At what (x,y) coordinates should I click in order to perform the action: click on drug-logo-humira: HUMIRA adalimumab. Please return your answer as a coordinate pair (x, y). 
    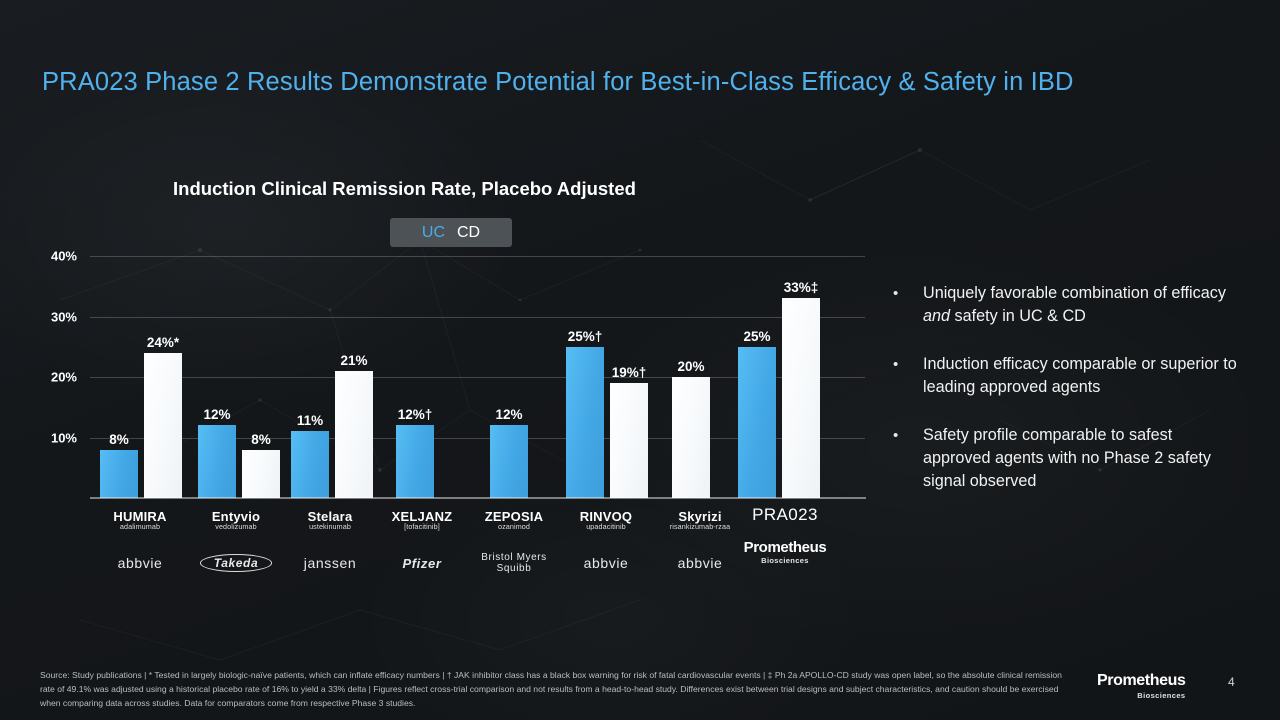
    Looking at the image, I should click on (140, 520).